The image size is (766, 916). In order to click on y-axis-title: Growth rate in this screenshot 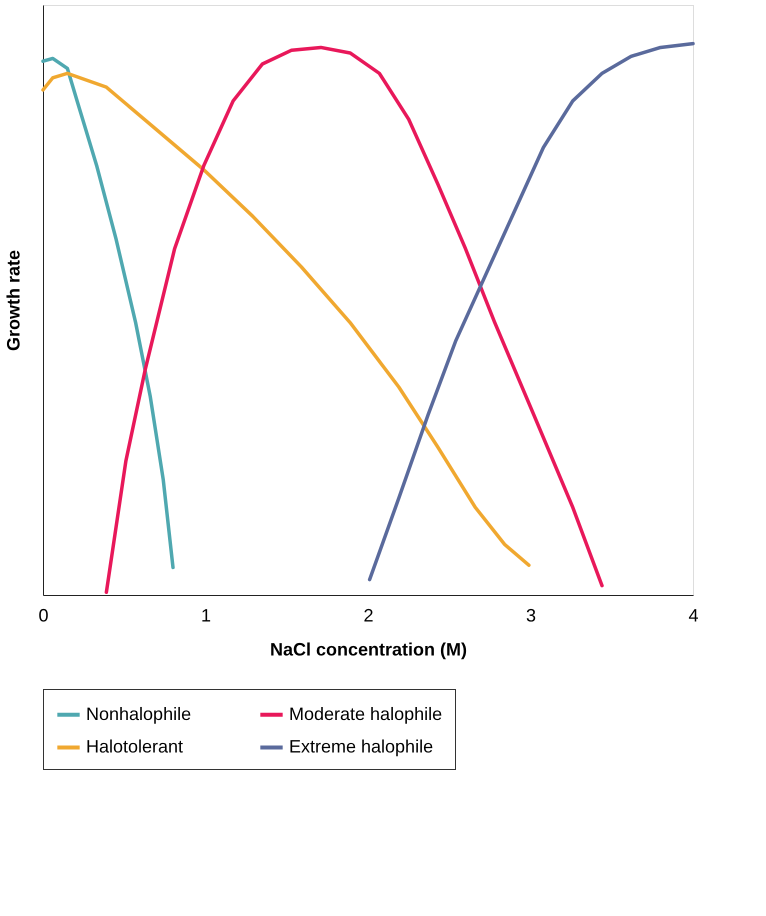, I will do `click(14, 301)`.